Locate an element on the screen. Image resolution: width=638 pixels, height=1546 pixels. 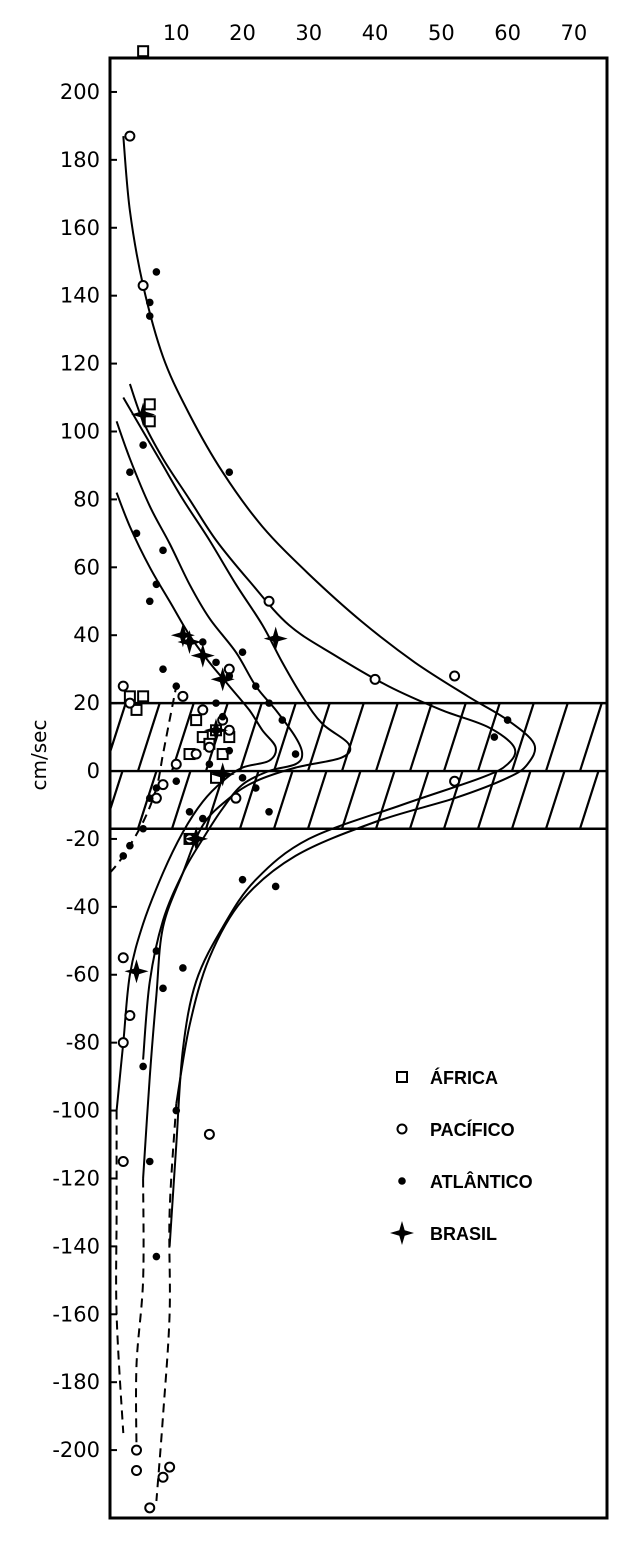
y-tick-label: 80 is located at coordinates (86, 499).